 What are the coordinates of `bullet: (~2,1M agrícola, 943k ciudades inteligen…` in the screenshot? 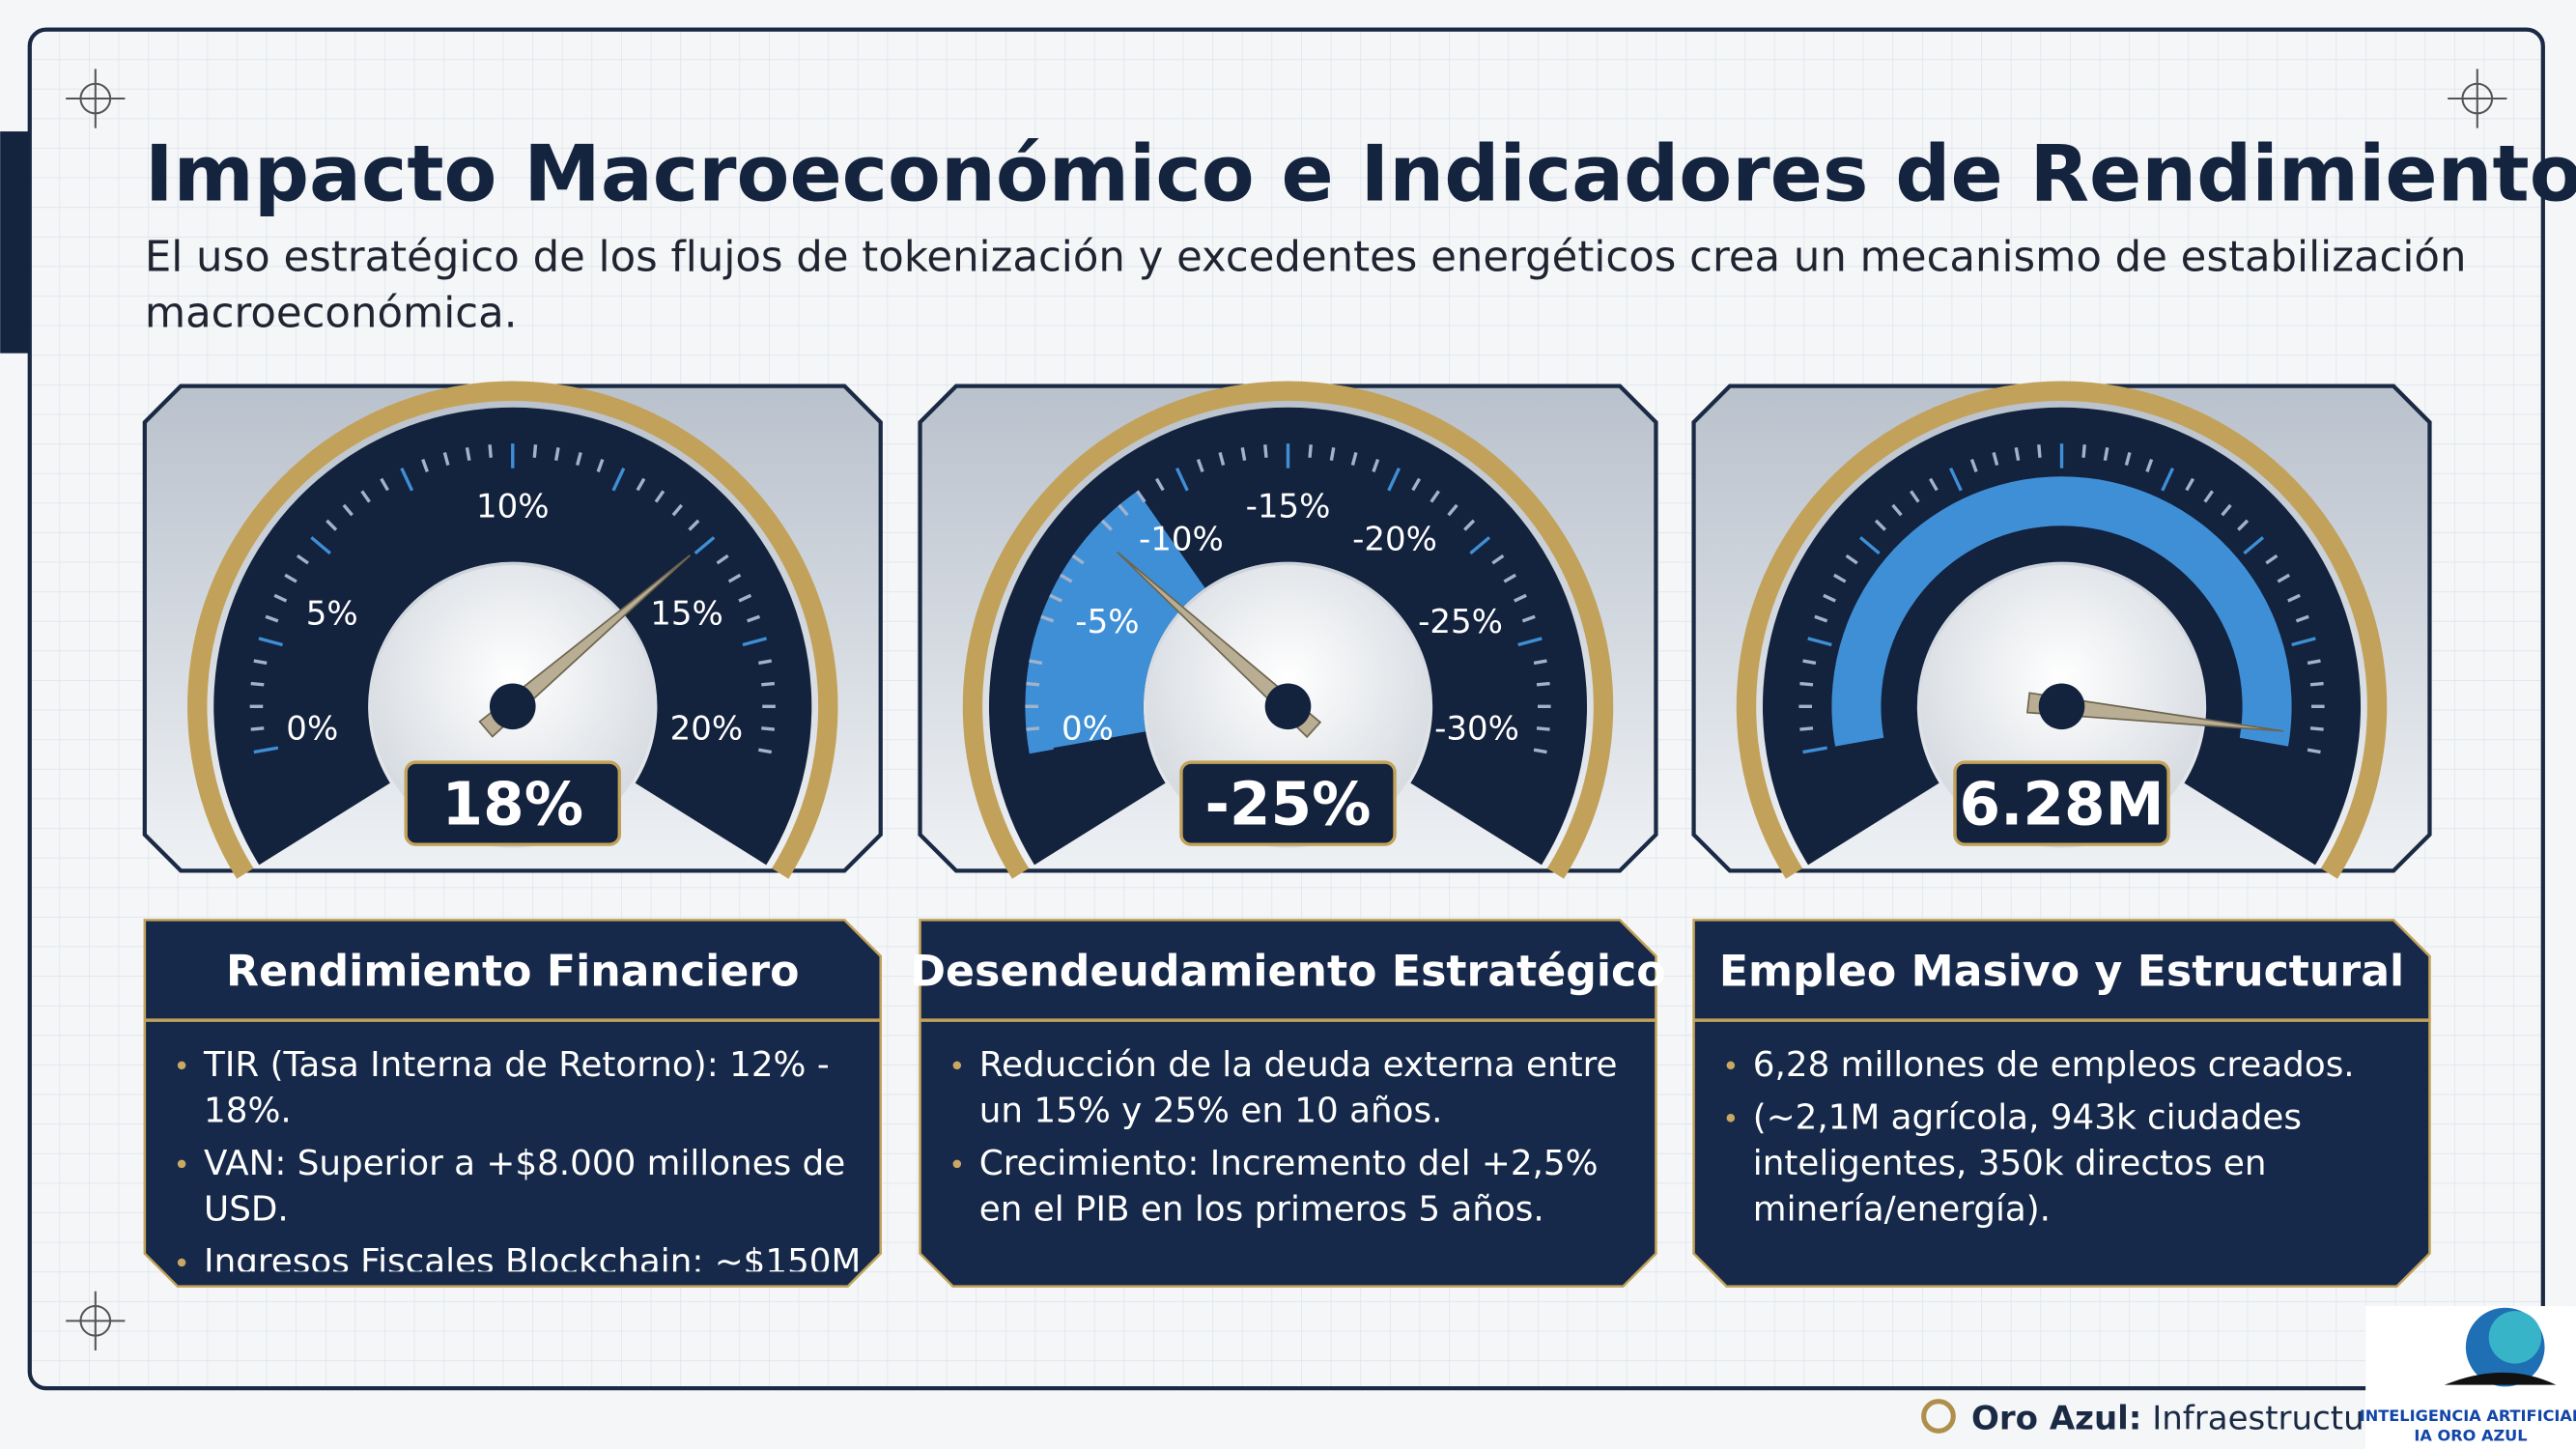 It's located at (2068, 1163).